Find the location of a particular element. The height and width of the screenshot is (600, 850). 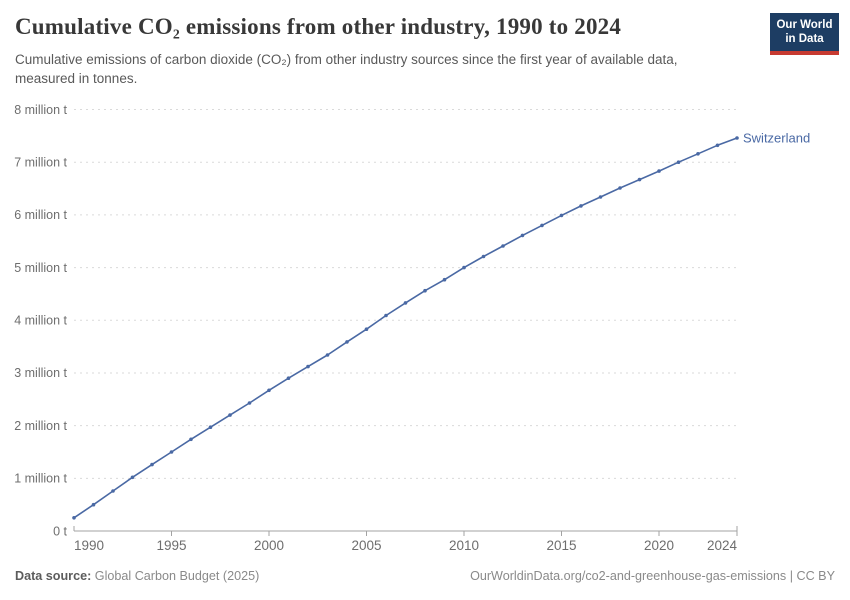

x-tick-label: 2024 is located at coordinates (722, 545).